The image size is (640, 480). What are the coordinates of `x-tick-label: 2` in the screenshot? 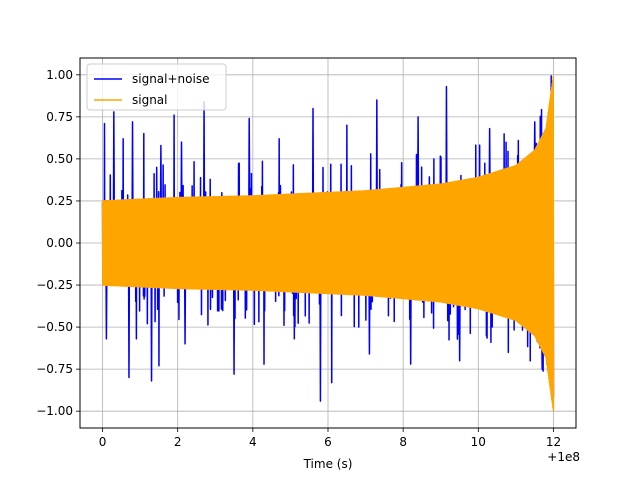 It's located at (178, 442).